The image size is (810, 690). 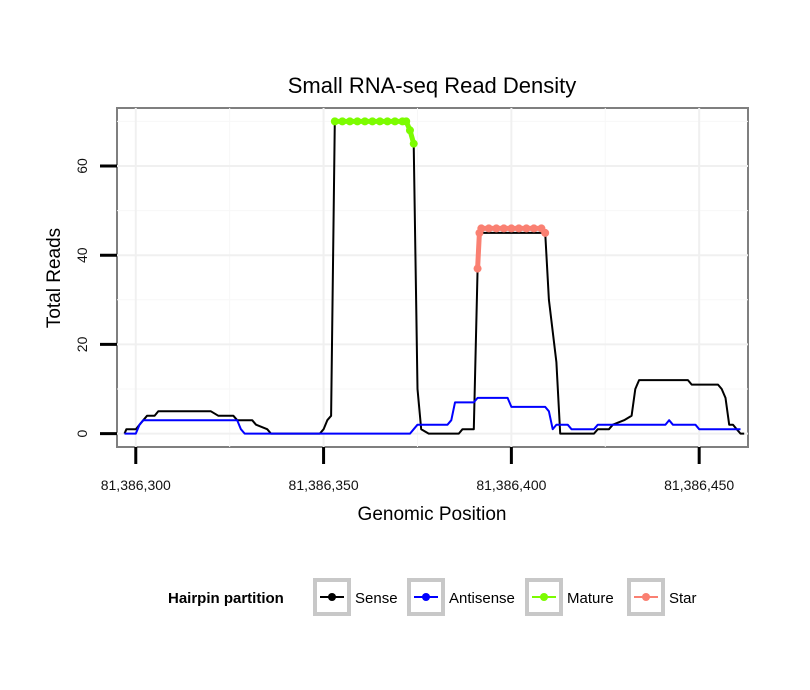 What do you see at coordinates (426, 597) in the screenshot?
I see `legend-key-point-antisense` at bounding box center [426, 597].